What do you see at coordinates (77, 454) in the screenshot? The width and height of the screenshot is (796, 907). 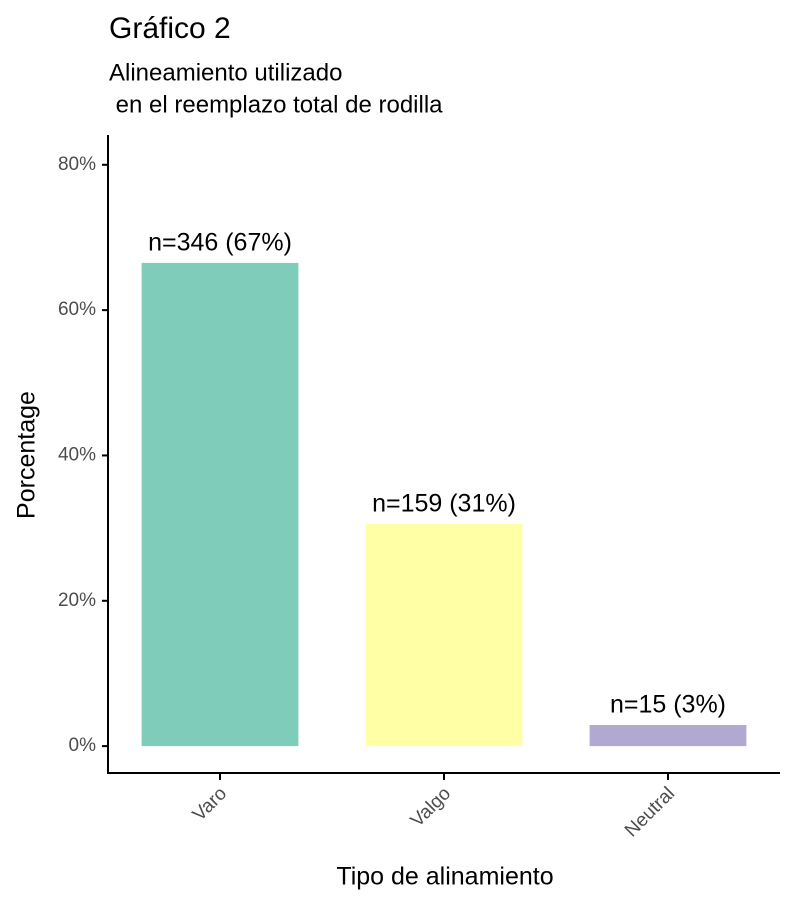 I see `y-tick-label: 40%` at bounding box center [77, 454].